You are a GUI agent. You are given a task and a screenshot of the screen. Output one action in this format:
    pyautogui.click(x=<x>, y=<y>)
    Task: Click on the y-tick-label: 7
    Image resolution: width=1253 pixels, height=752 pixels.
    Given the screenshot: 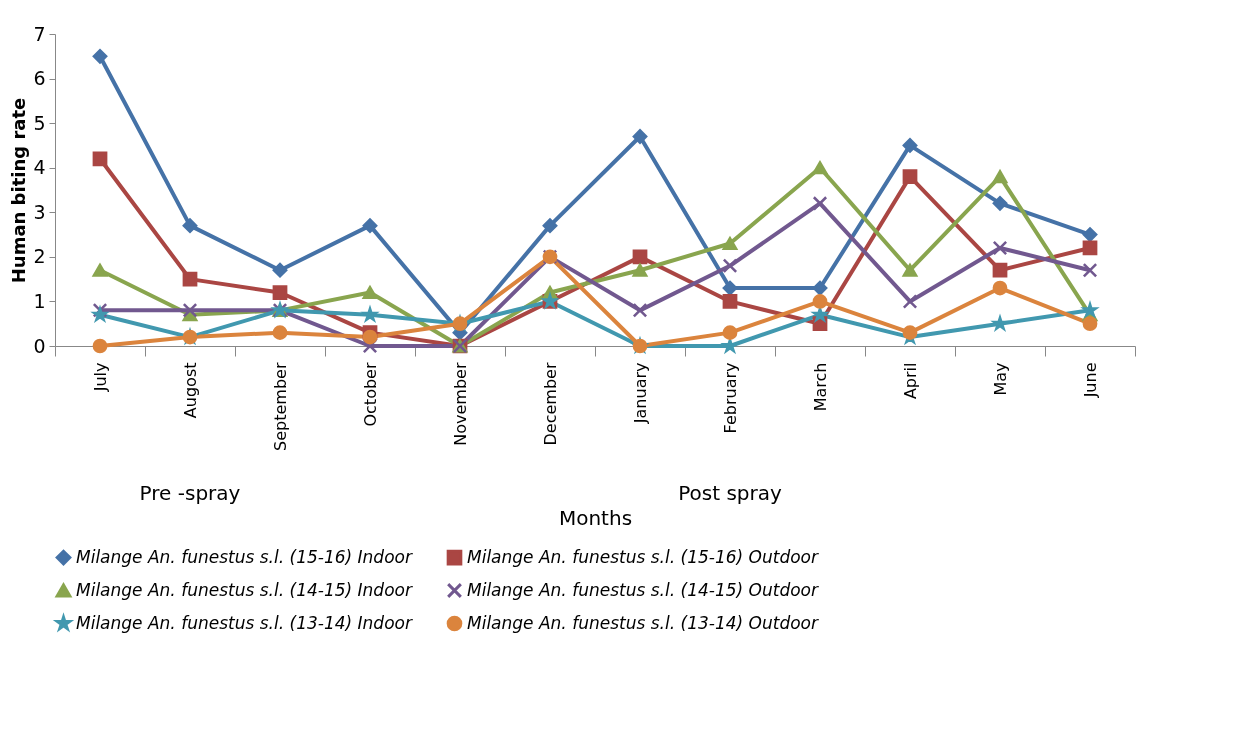 What is the action you would take?
    pyautogui.click(x=39, y=33)
    